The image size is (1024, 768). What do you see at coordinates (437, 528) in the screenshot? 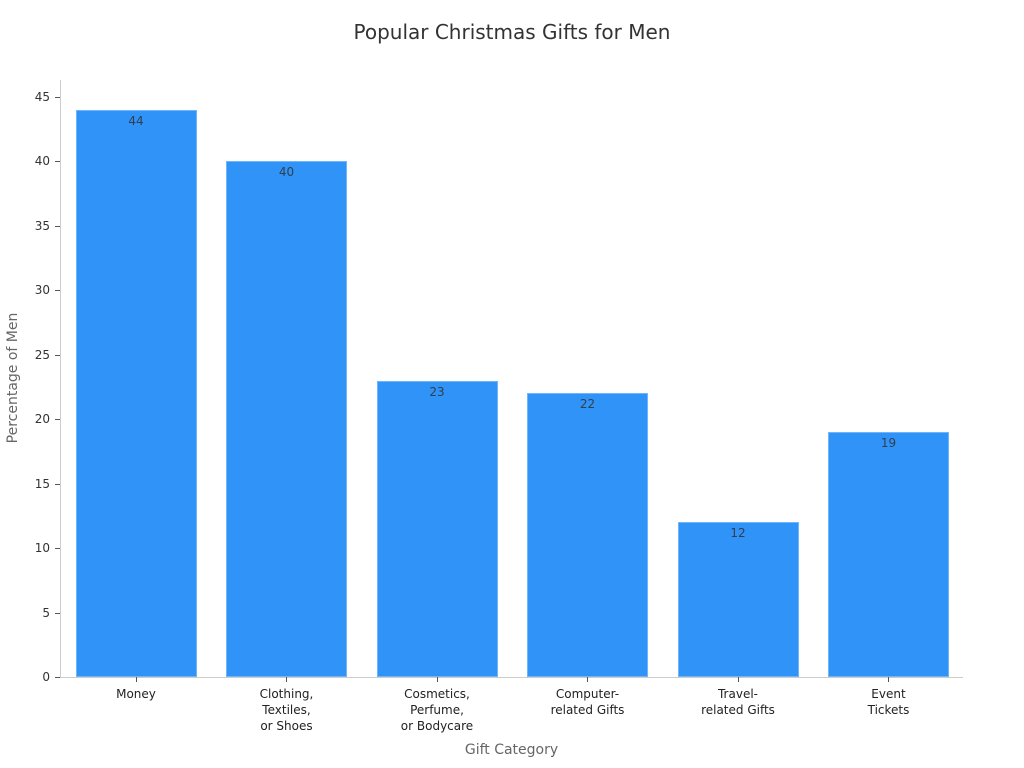
I see `bar-cosmetics: 23` at bounding box center [437, 528].